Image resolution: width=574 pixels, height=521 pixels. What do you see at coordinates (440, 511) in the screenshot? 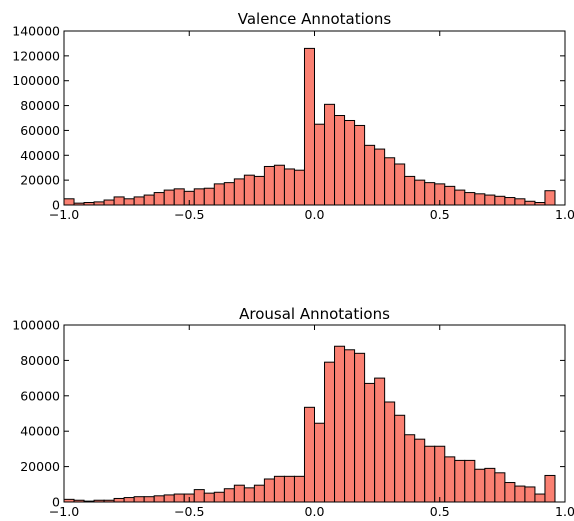
I see `arousal-x-tick-label: 0.5` at bounding box center [440, 511].